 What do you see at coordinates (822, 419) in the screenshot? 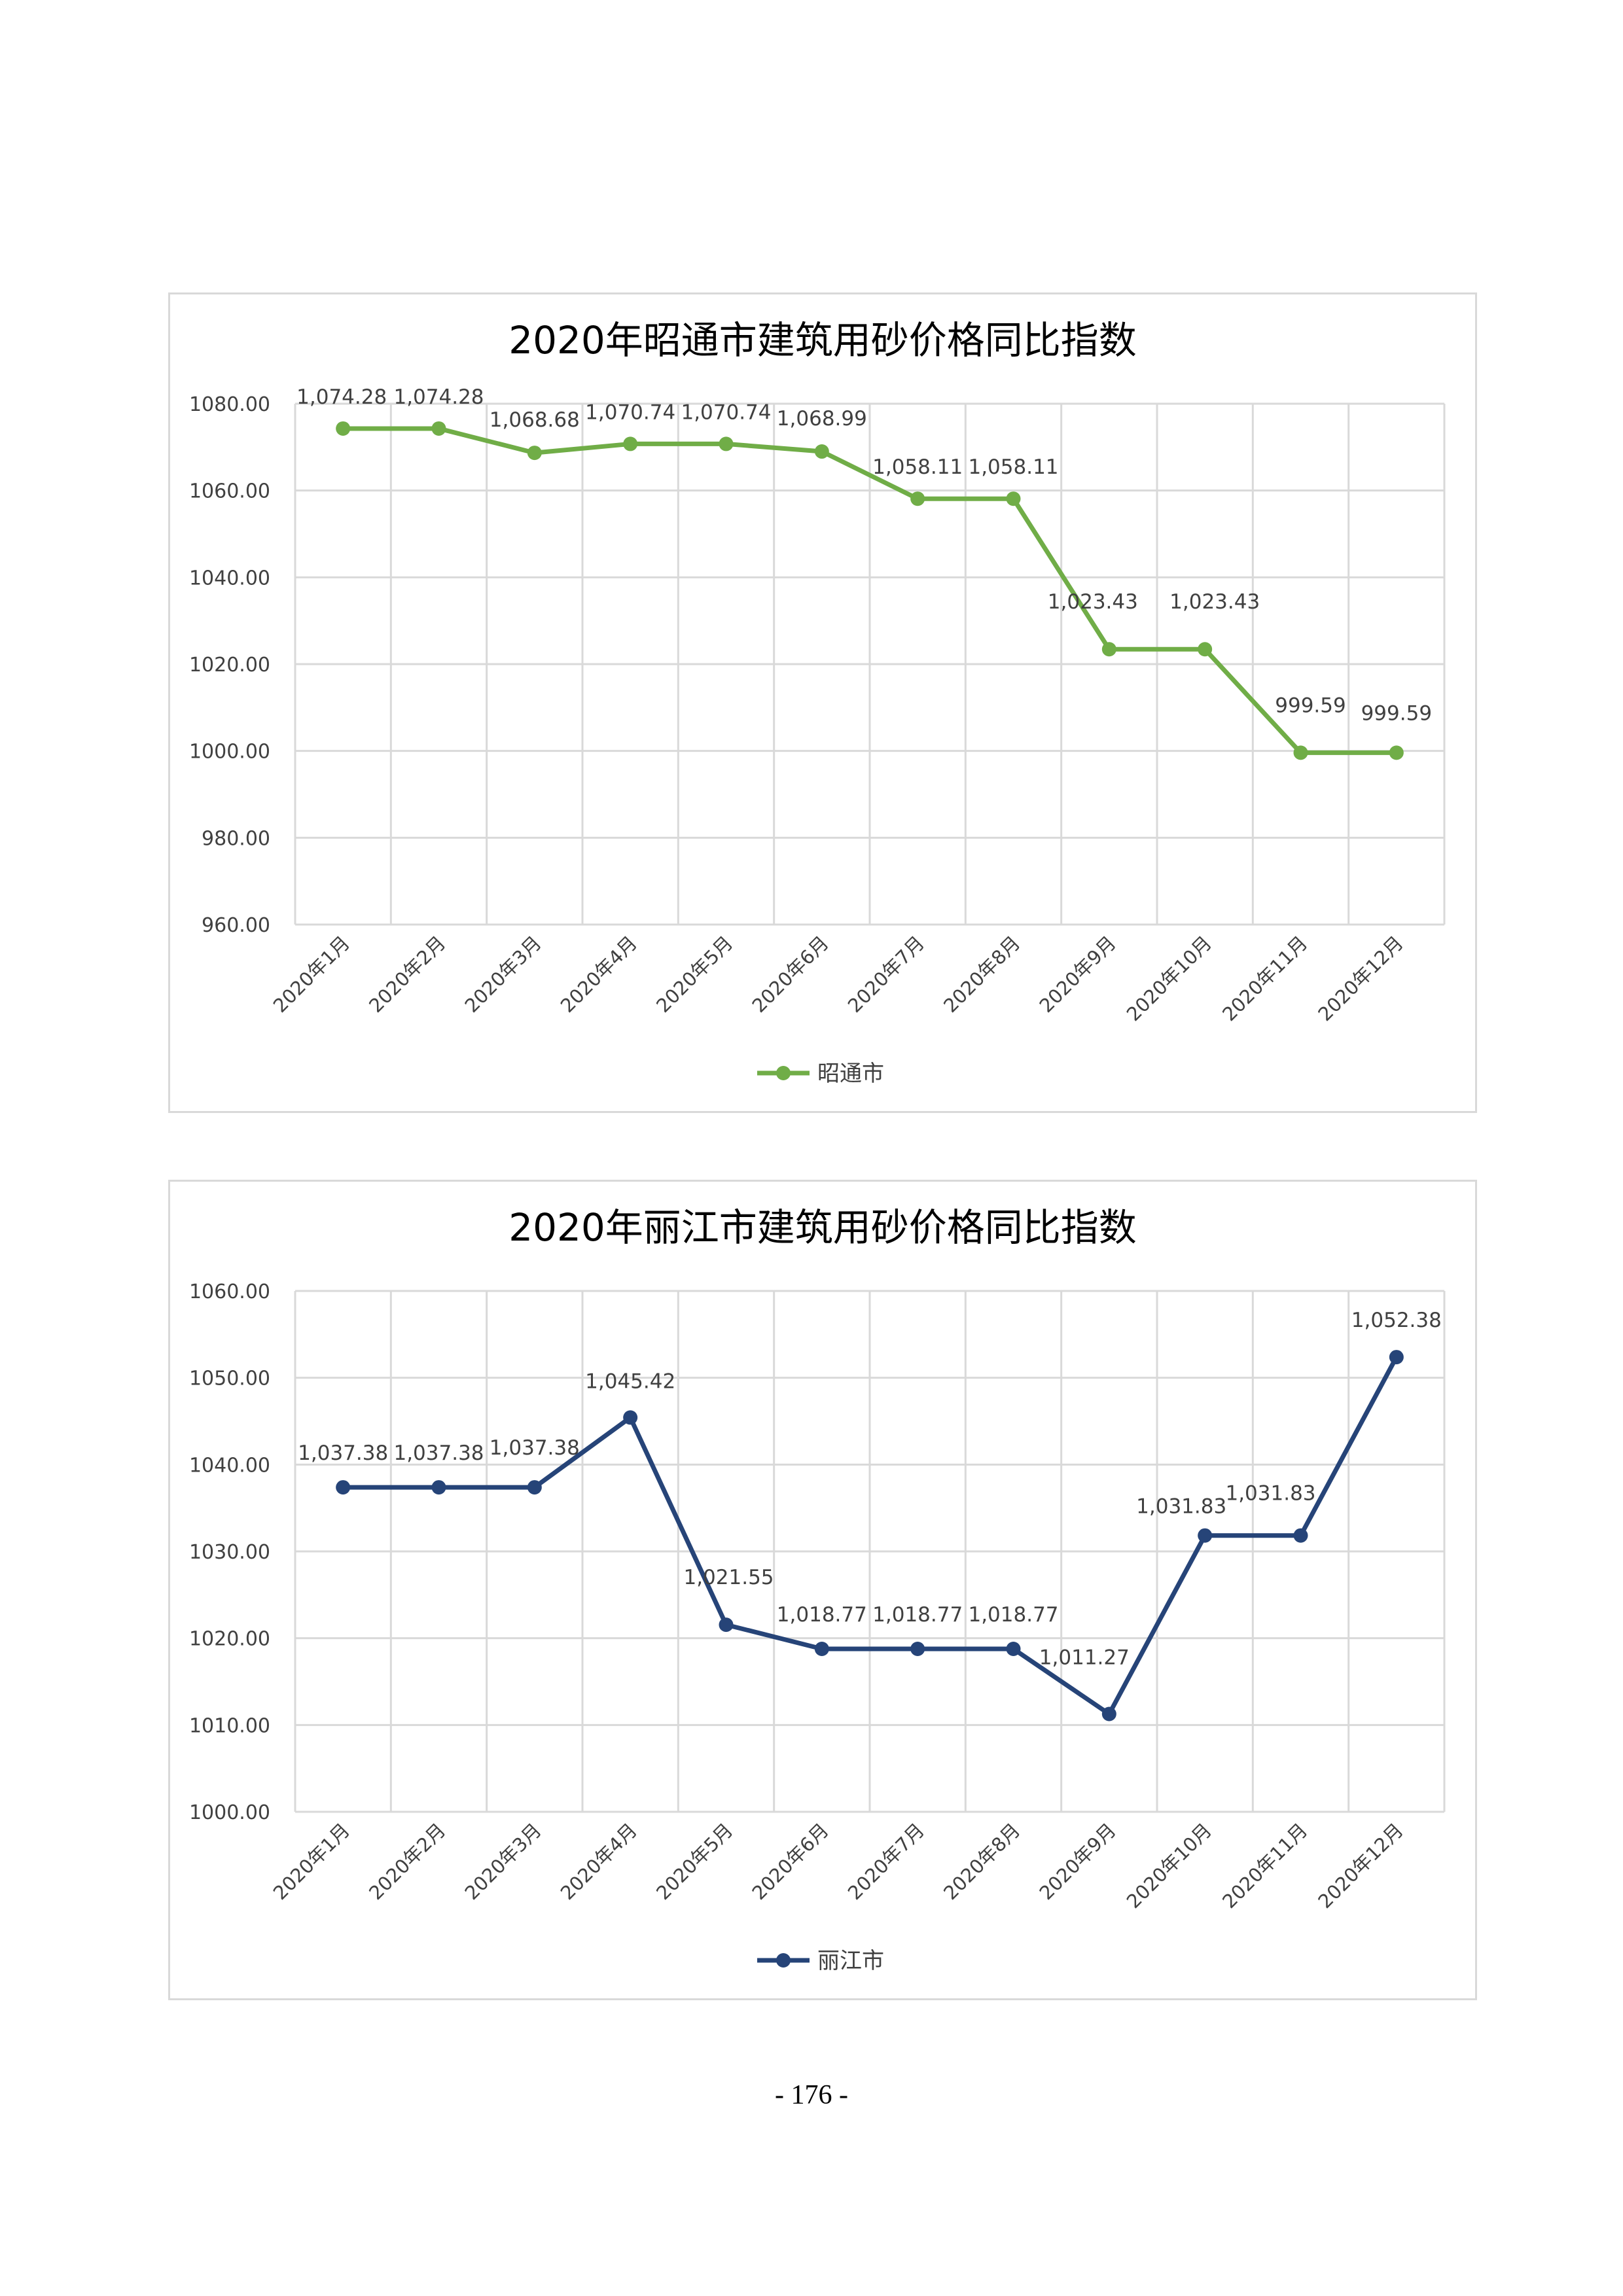
I see `data-label: 1,068.99` at bounding box center [822, 419].